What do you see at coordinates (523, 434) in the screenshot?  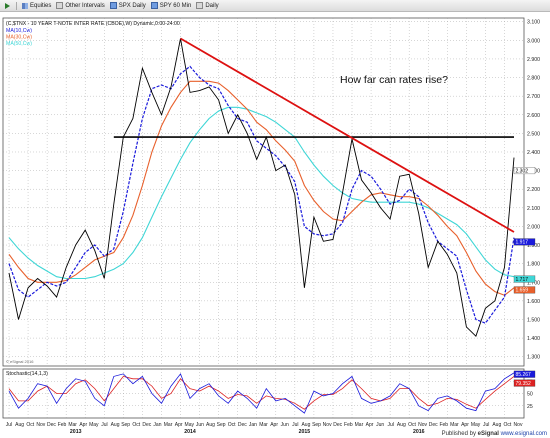 I see `footer-url: www.esignal.com` at bounding box center [523, 434].